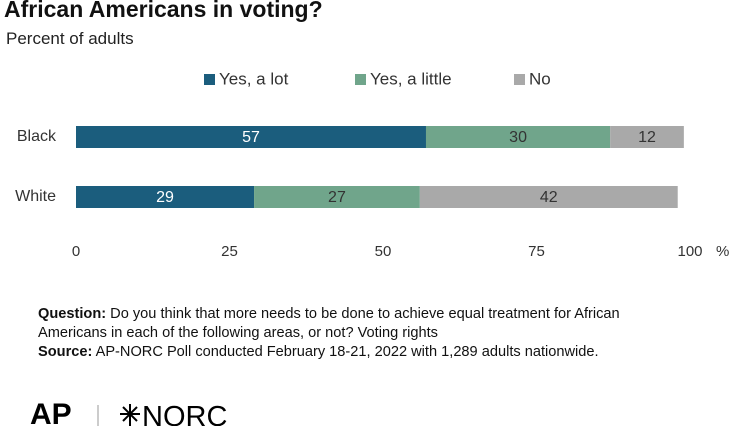 The height and width of the screenshot is (426, 747). Describe the element at coordinates (130, 415) in the screenshot. I see `logo-star` at that location.